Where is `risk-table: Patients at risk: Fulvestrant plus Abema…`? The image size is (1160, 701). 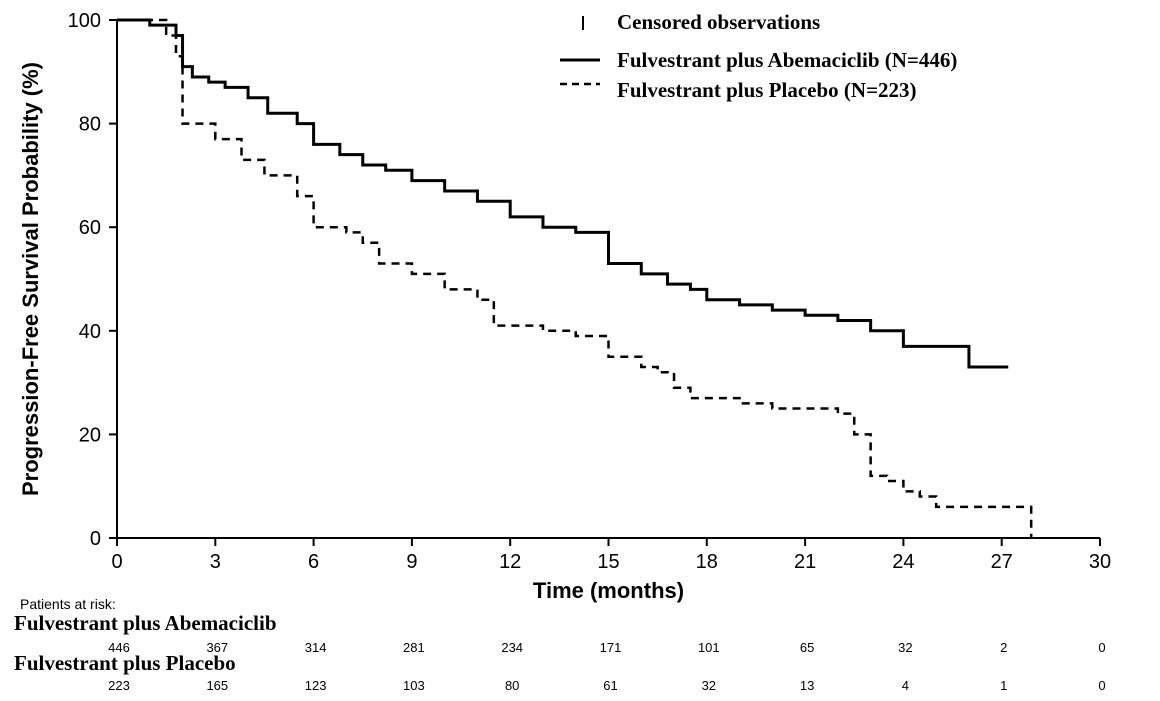
risk-table: Patients at risk: Fulvestrant plus Abema… is located at coordinates (560, 644).